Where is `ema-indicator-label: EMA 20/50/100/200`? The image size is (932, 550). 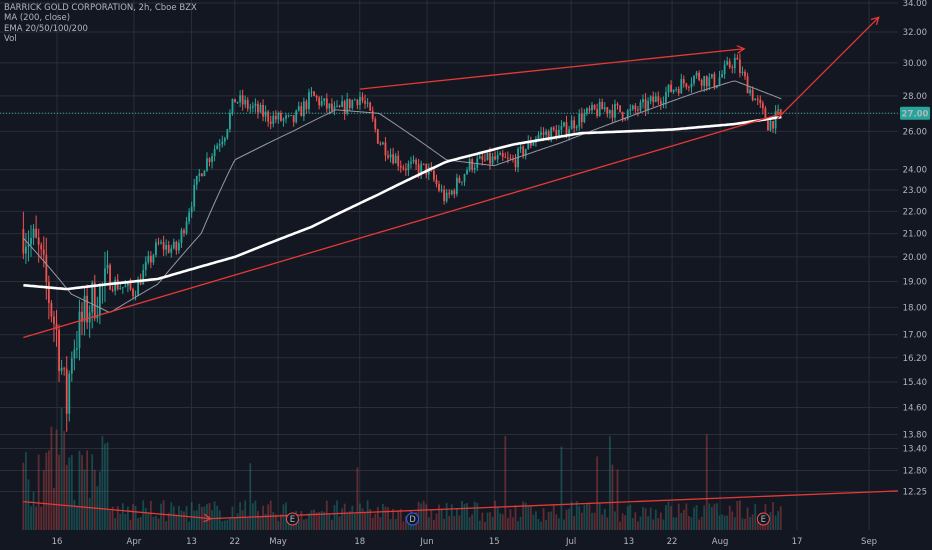
ema-indicator-label: EMA 20/50/100/200 is located at coordinates (46, 28).